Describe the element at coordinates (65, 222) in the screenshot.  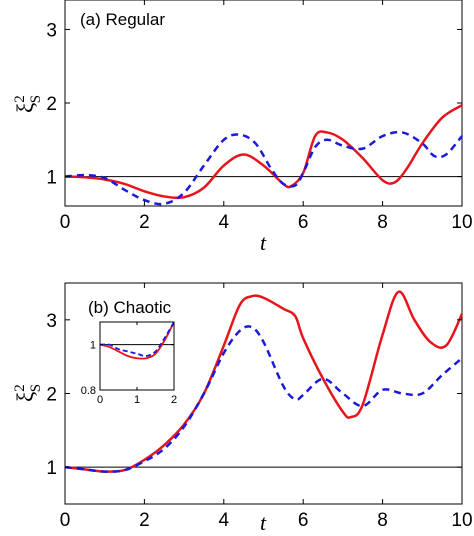
I see `panel-a-xtick-label: 0` at that location.